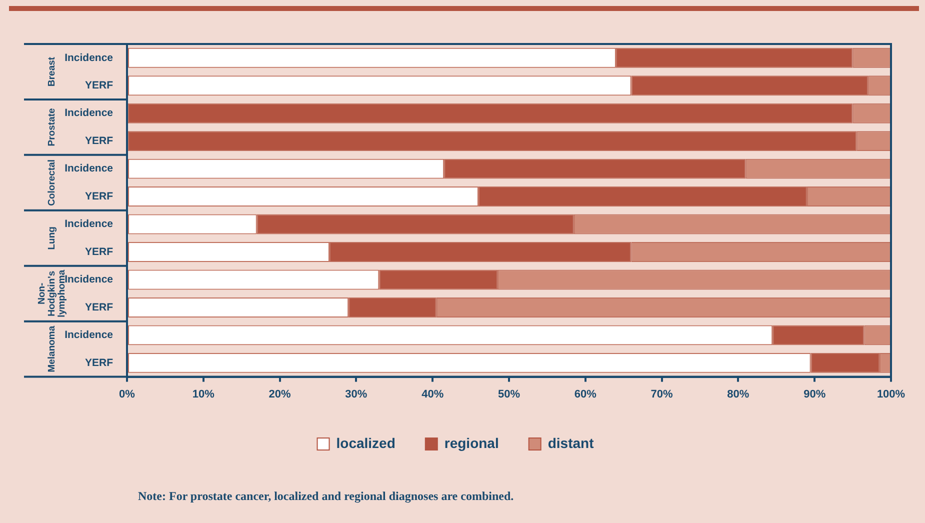  What do you see at coordinates (471, 442) in the screenshot?
I see `legend-label: regional` at bounding box center [471, 442].